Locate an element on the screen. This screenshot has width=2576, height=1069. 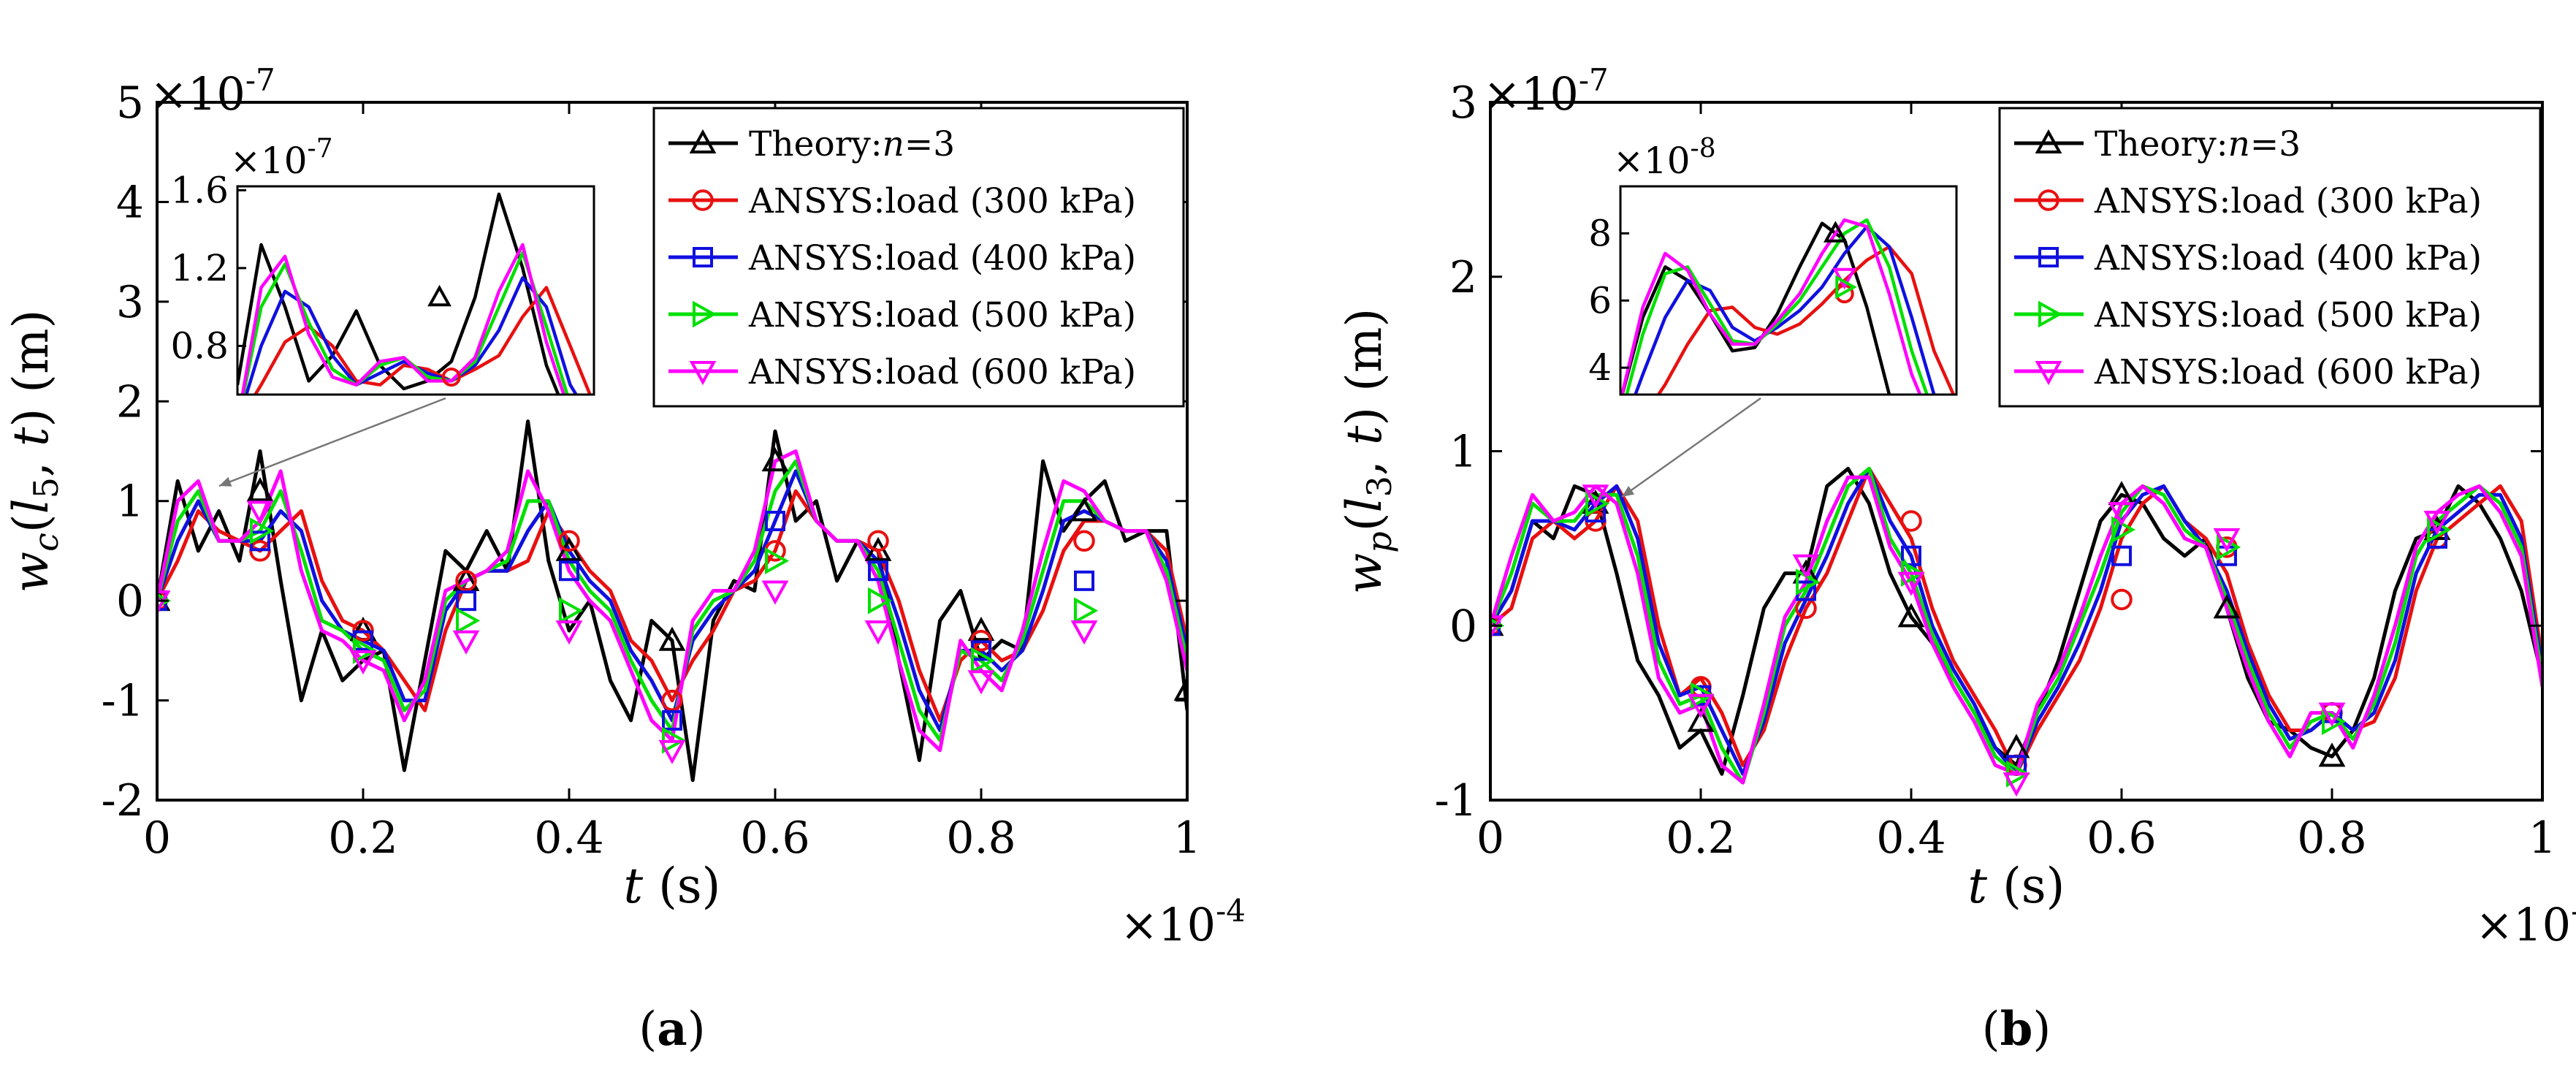
x-tick-label: 0.4 is located at coordinates (1911, 838).